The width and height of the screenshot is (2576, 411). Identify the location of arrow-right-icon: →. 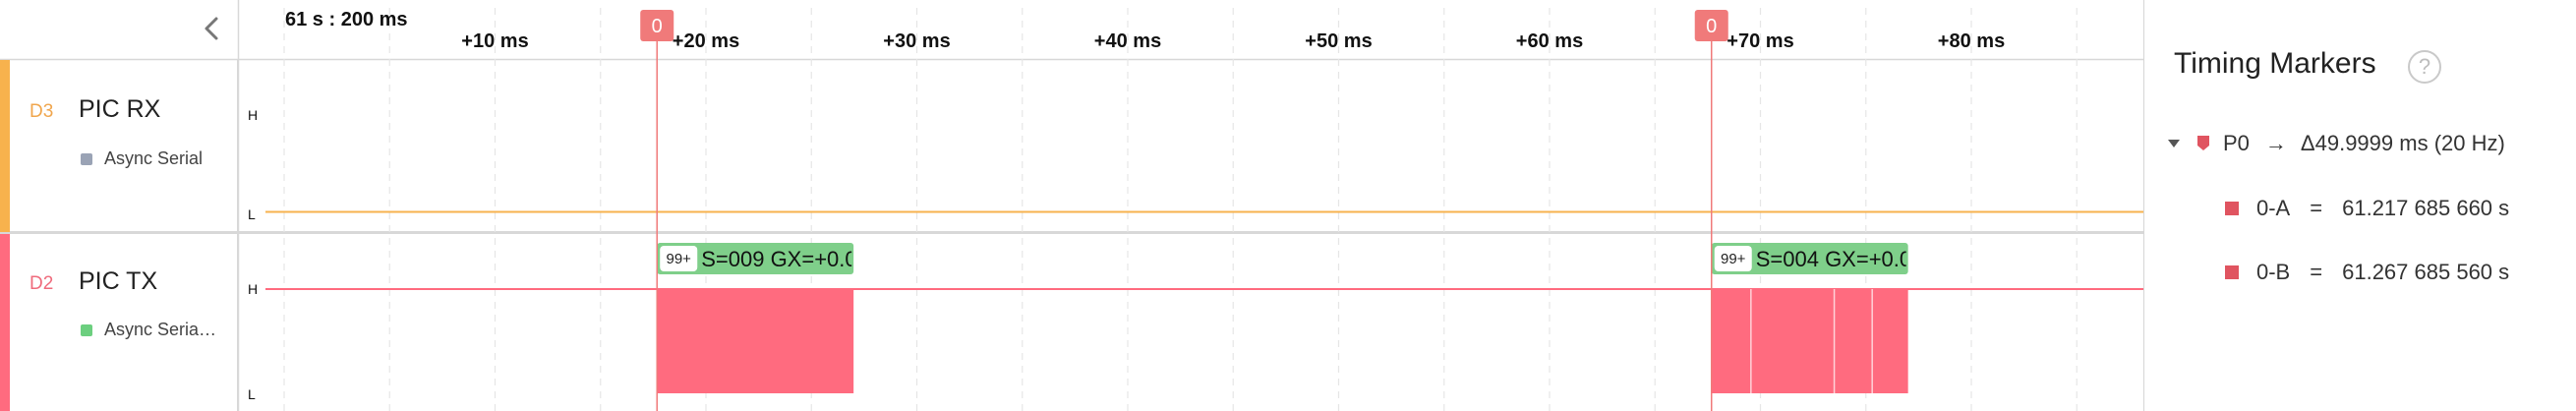
(2275, 143).